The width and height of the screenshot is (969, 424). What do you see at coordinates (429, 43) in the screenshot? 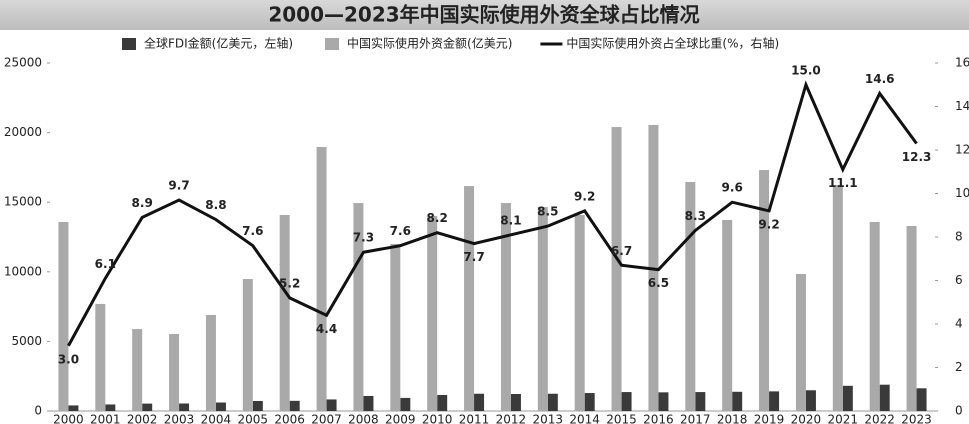
I see `legend-label: 中国实际使用外资金额(亿美元)` at bounding box center [429, 43].